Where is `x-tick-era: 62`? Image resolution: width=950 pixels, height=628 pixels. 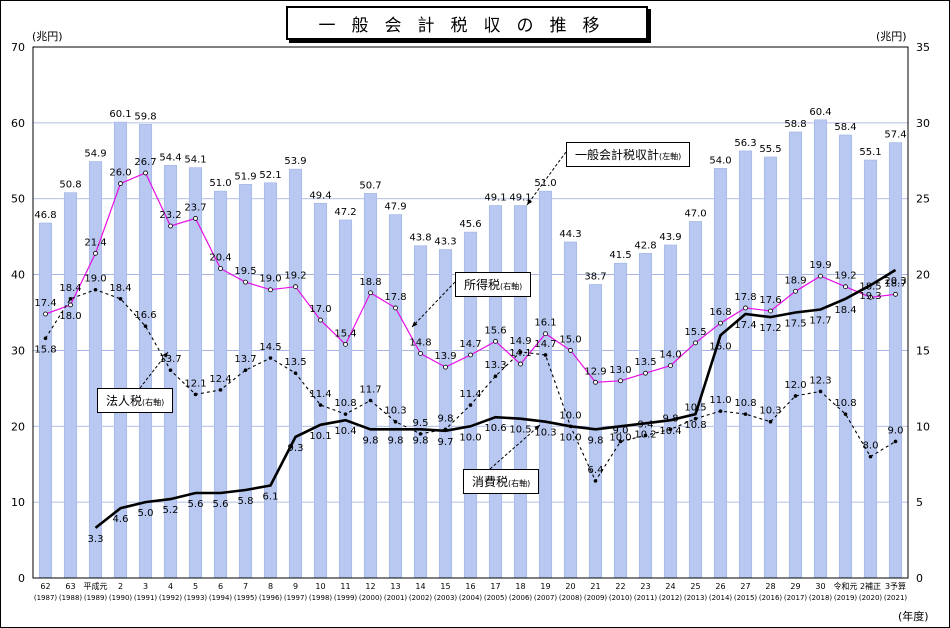
x-tick-era: 62 is located at coordinates (45, 586).